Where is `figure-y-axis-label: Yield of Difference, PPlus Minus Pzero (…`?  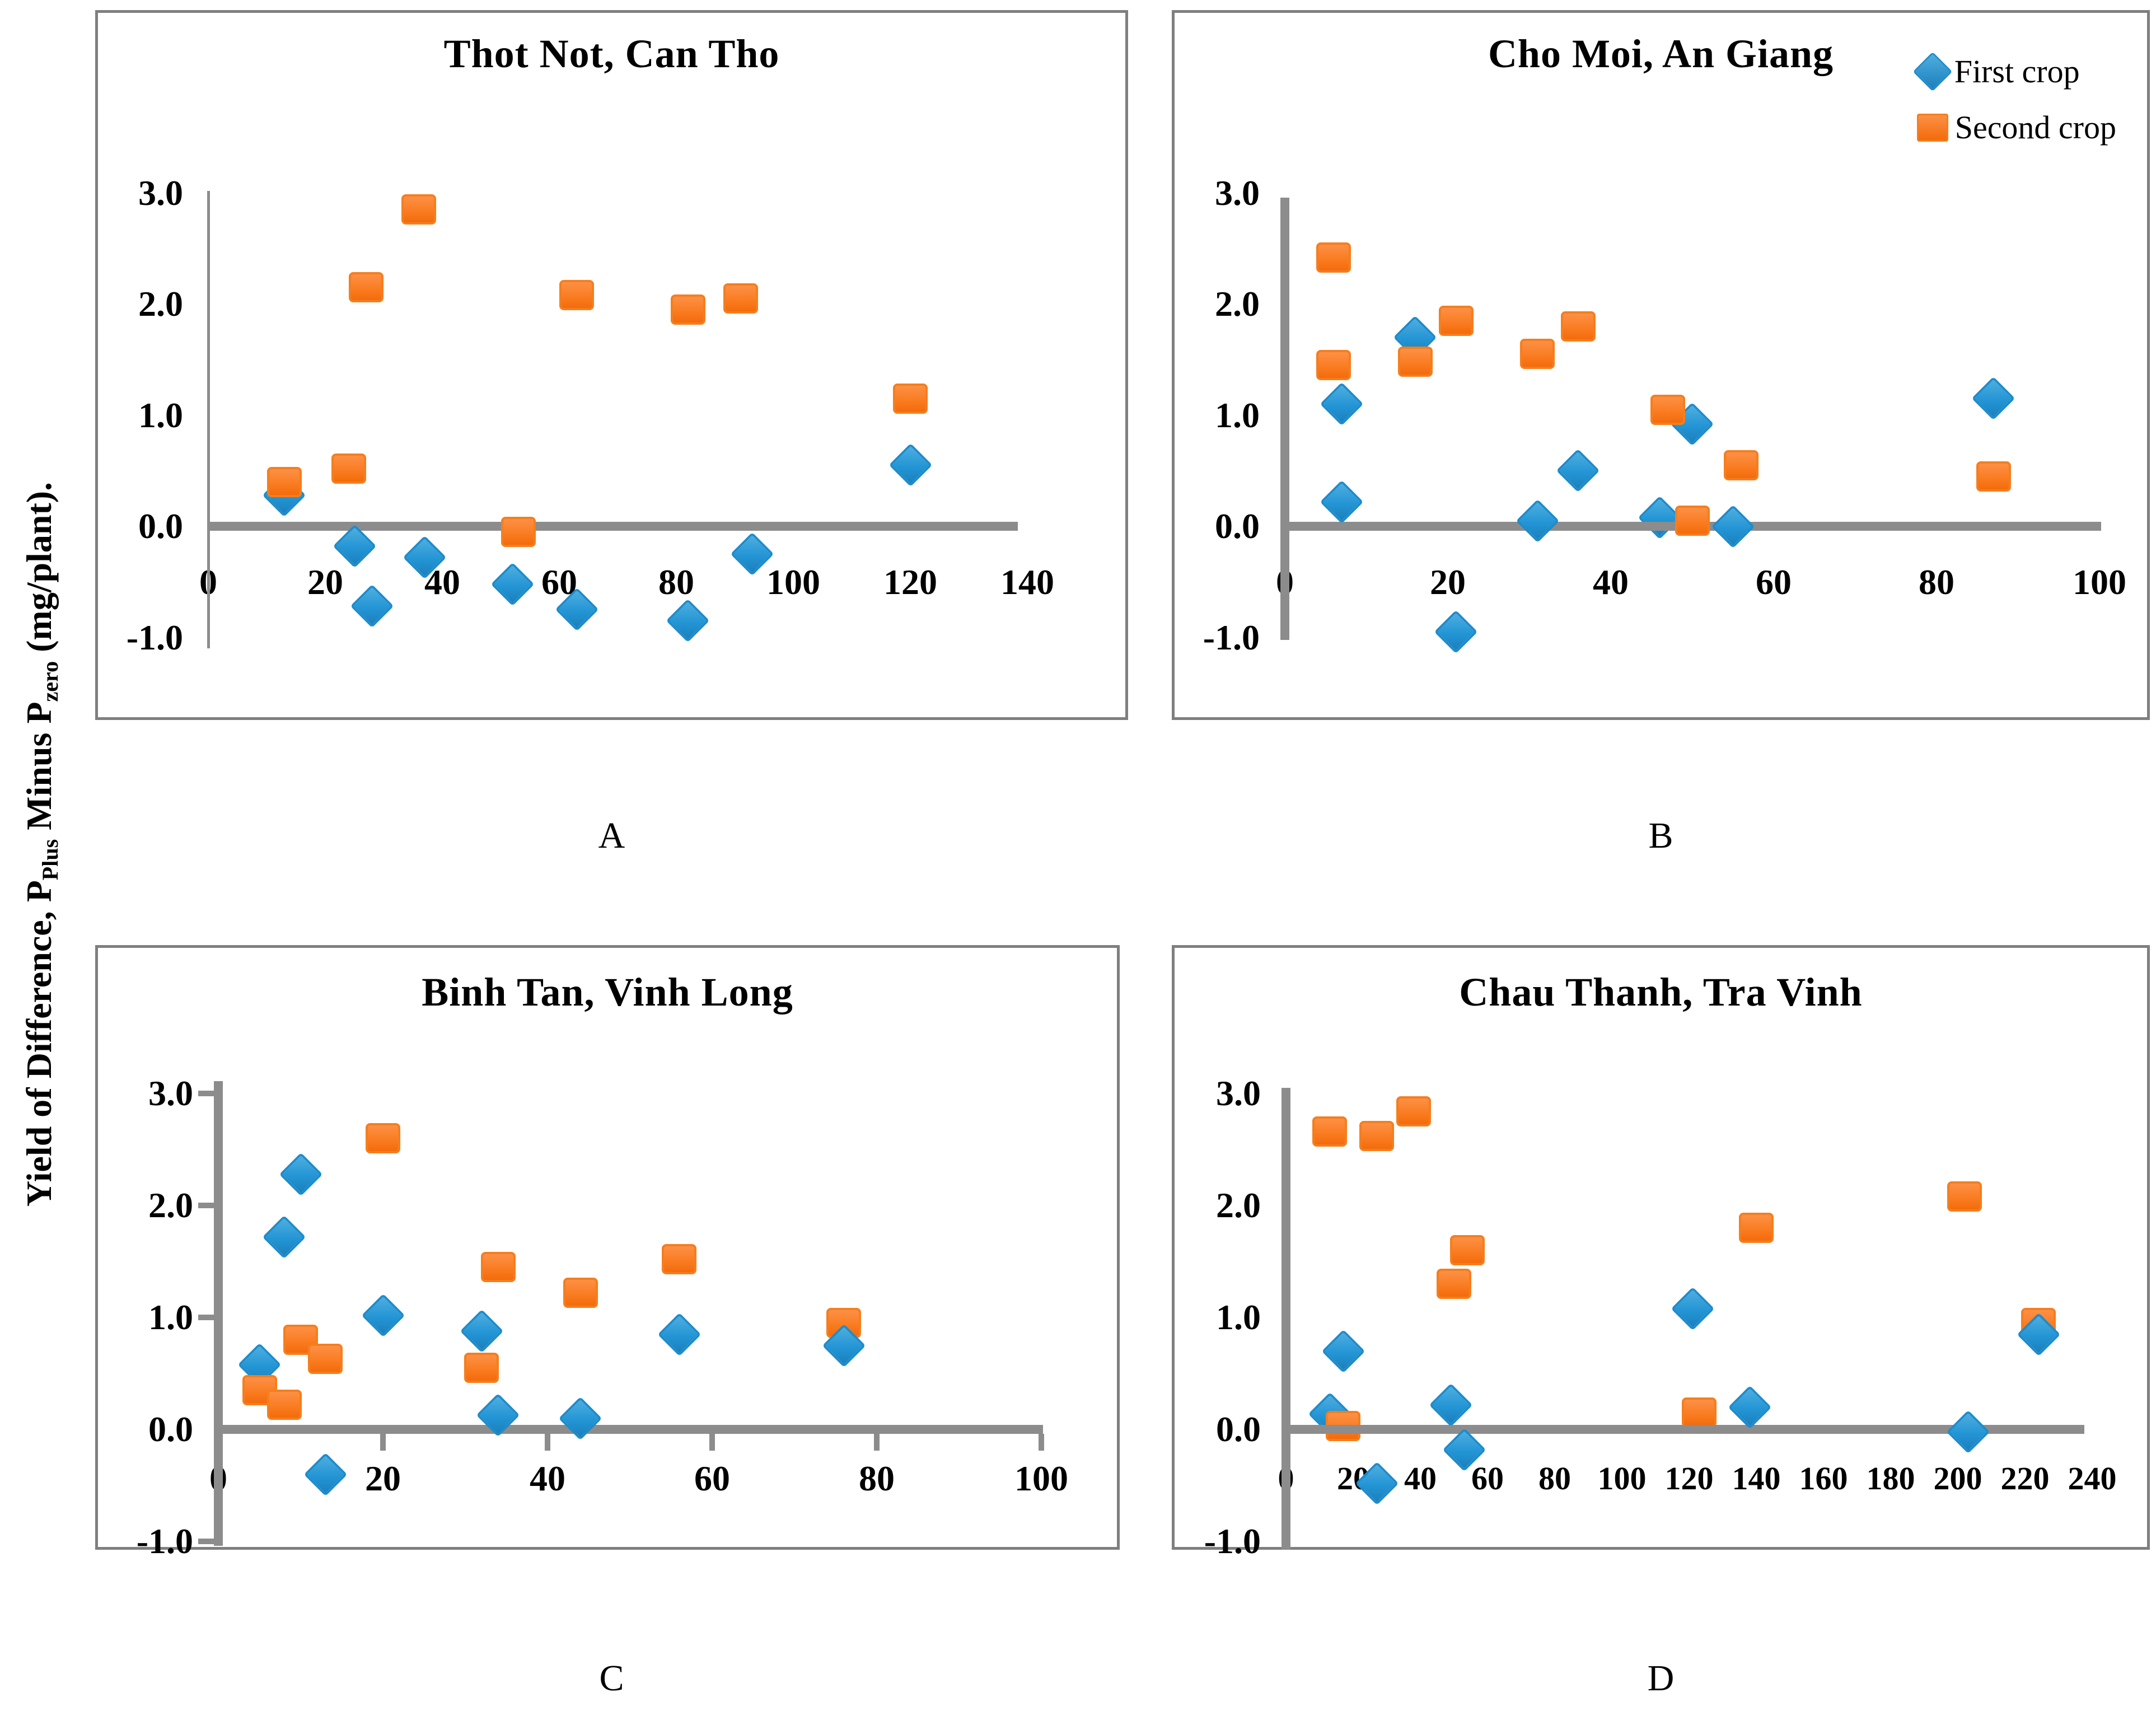
figure-y-axis-label: Yield of Difference, PPlus Minus Pzero (… is located at coordinates (39, 844).